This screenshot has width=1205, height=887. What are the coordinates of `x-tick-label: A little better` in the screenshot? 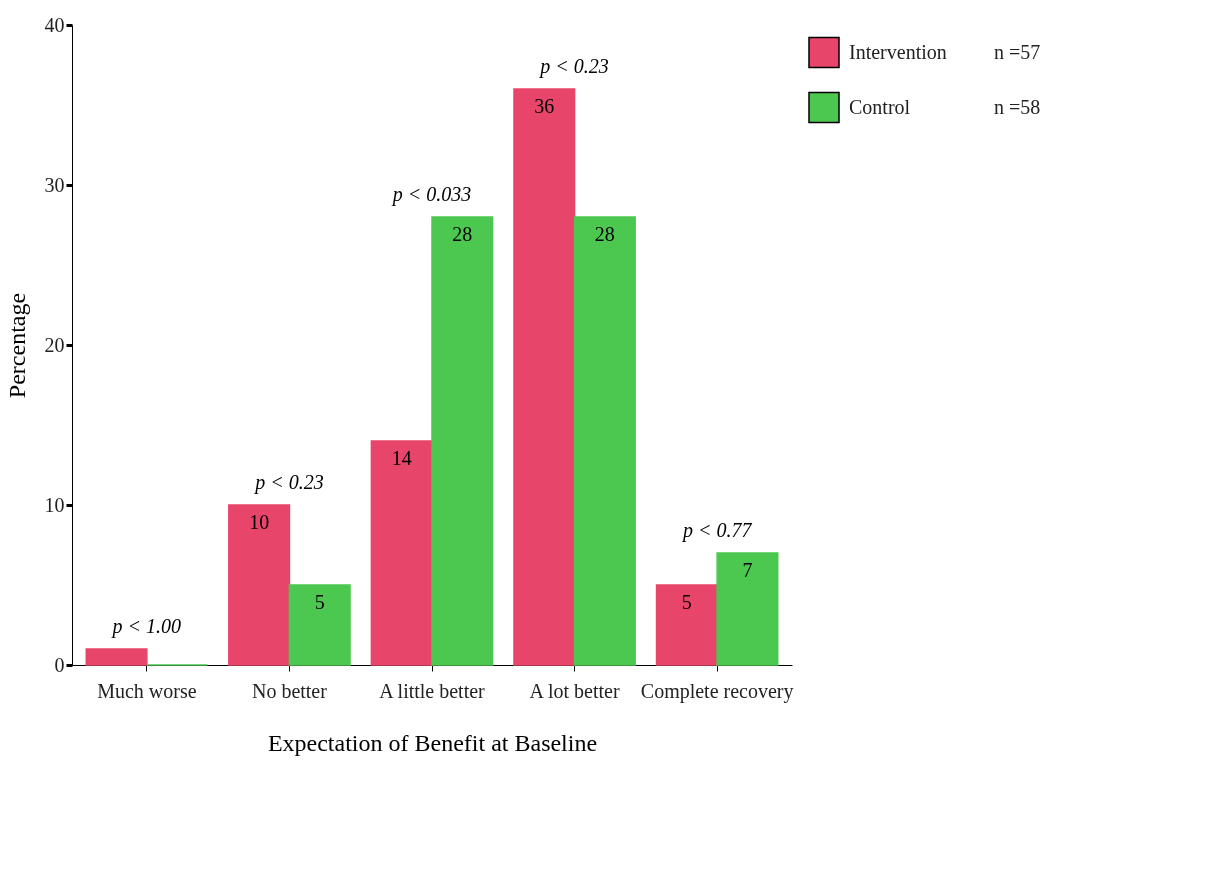 It's located at (432, 690).